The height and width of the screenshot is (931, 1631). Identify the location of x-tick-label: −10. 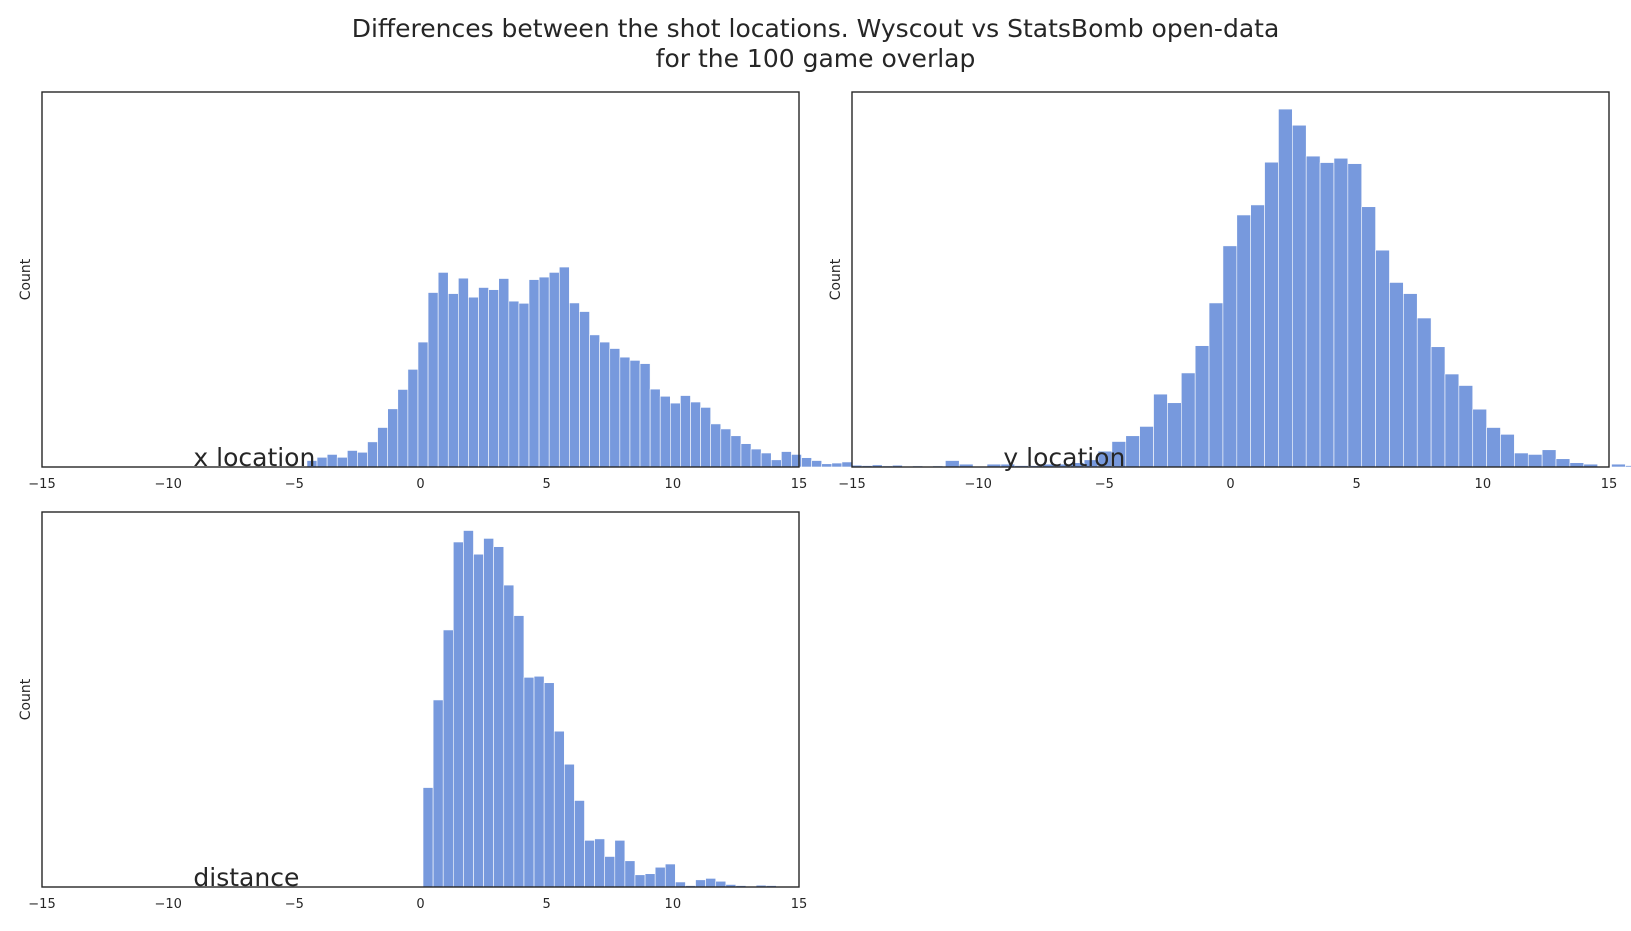
(167, 904).